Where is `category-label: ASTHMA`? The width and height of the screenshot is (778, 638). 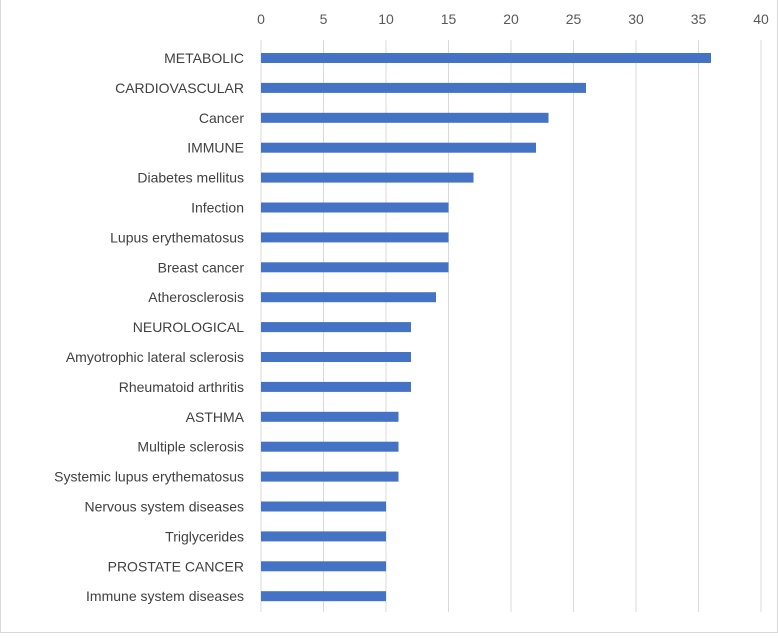
category-label: ASTHMA is located at coordinates (215, 417).